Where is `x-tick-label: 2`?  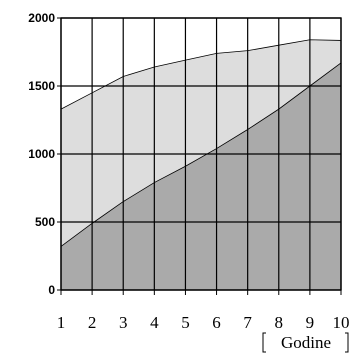
x-tick-label: 2 is located at coordinates (92, 322).